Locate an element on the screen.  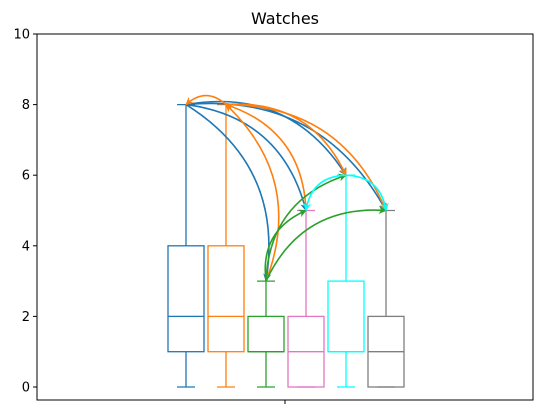
chart-title: Watches is located at coordinates (285, 18).